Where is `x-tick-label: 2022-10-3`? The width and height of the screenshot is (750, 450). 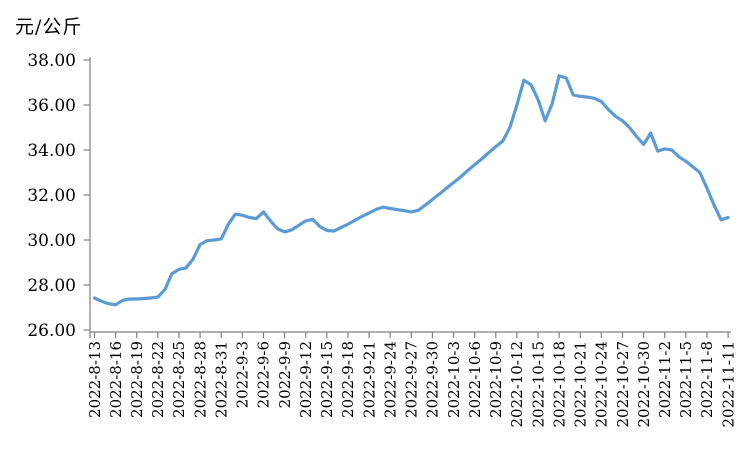 x-tick-label: 2022-10-3 is located at coordinates (454, 379).